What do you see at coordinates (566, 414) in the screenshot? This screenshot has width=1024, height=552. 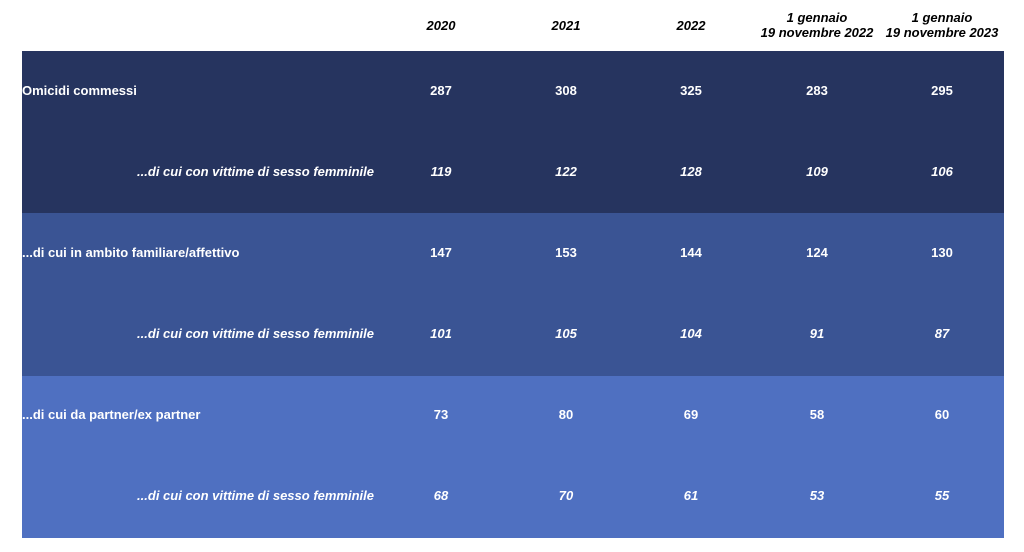 I see `cell-2021: 80` at bounding box center [566, 414].